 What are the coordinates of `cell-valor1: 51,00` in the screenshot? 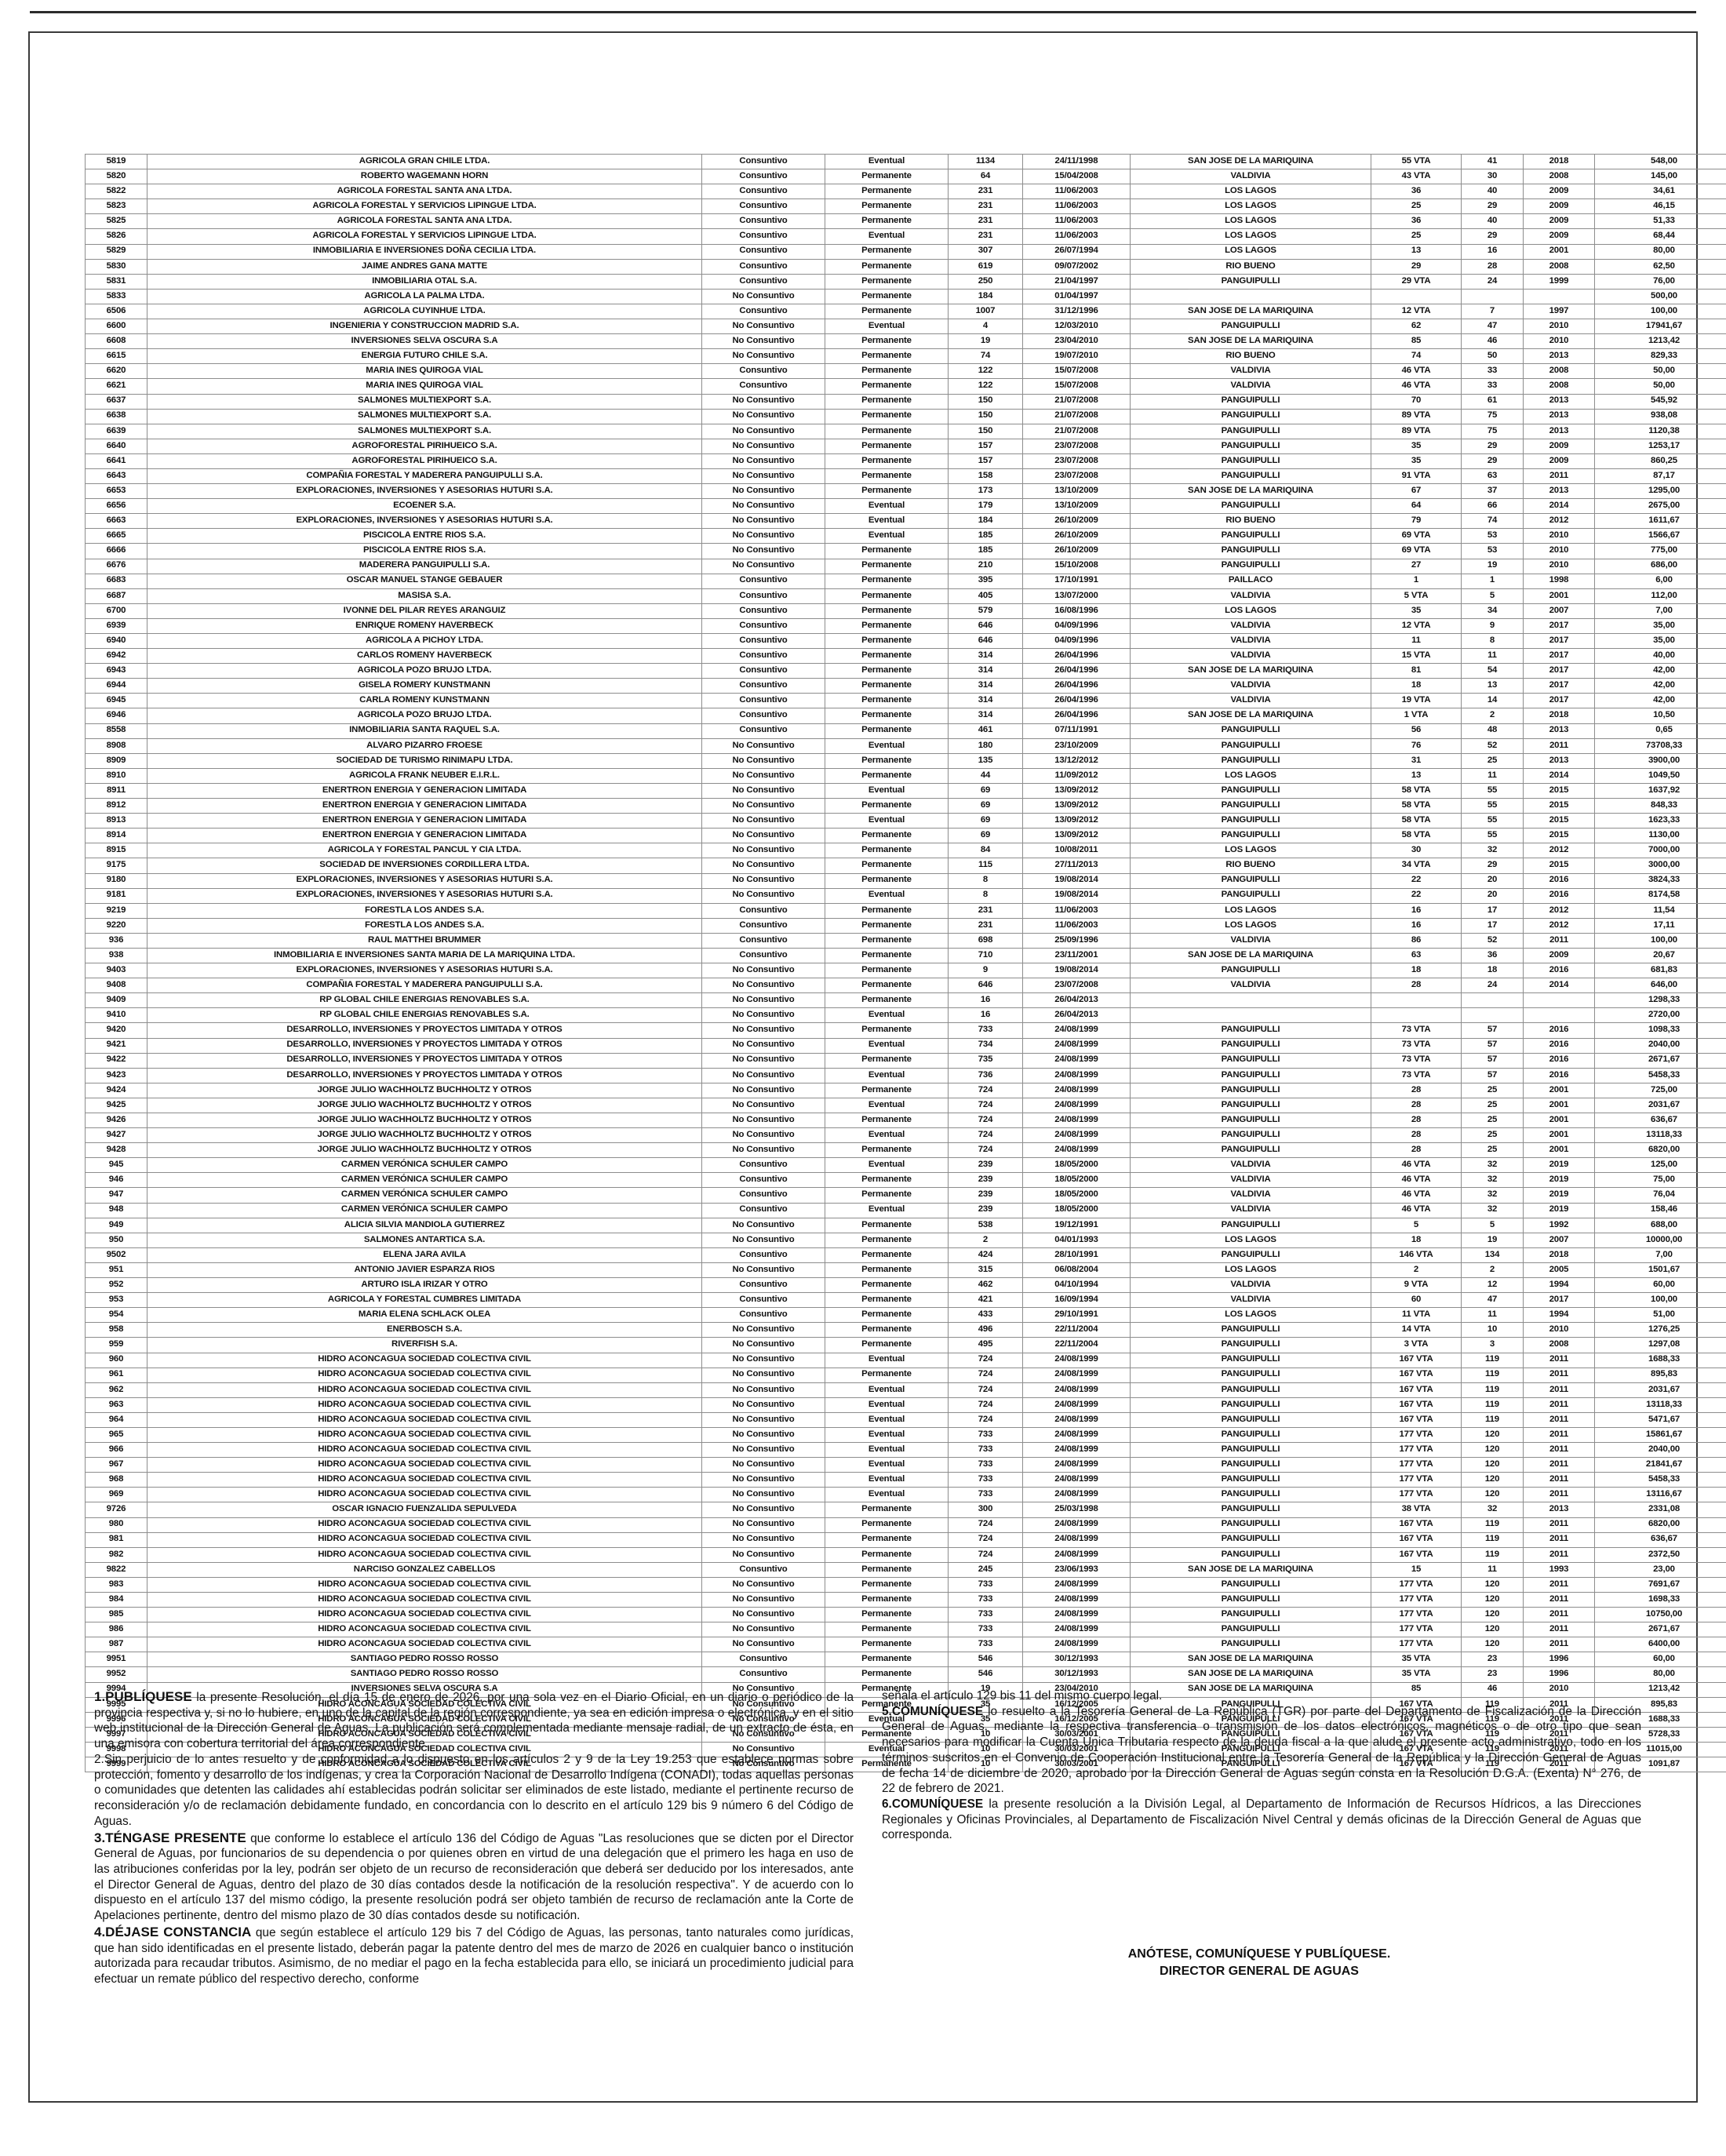 It's located at (1660, 1315).